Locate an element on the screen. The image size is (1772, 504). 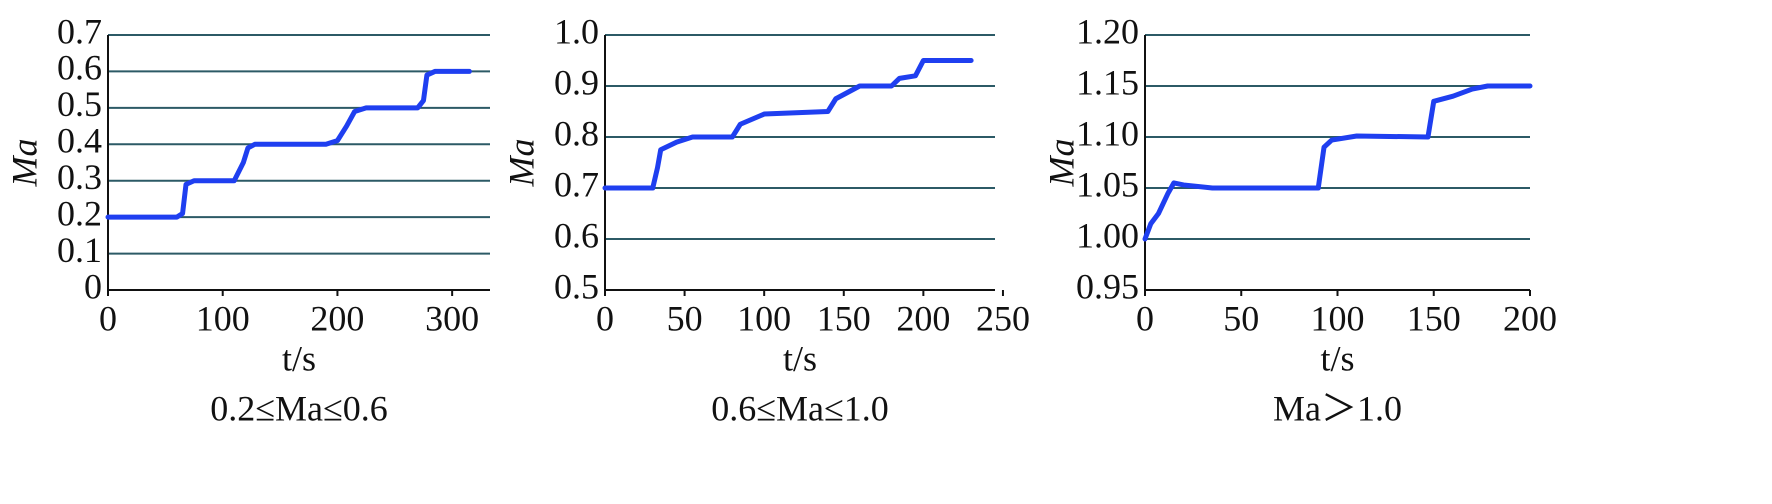
y-tick-label: 1.00 is located at coordinates (1107, 235).